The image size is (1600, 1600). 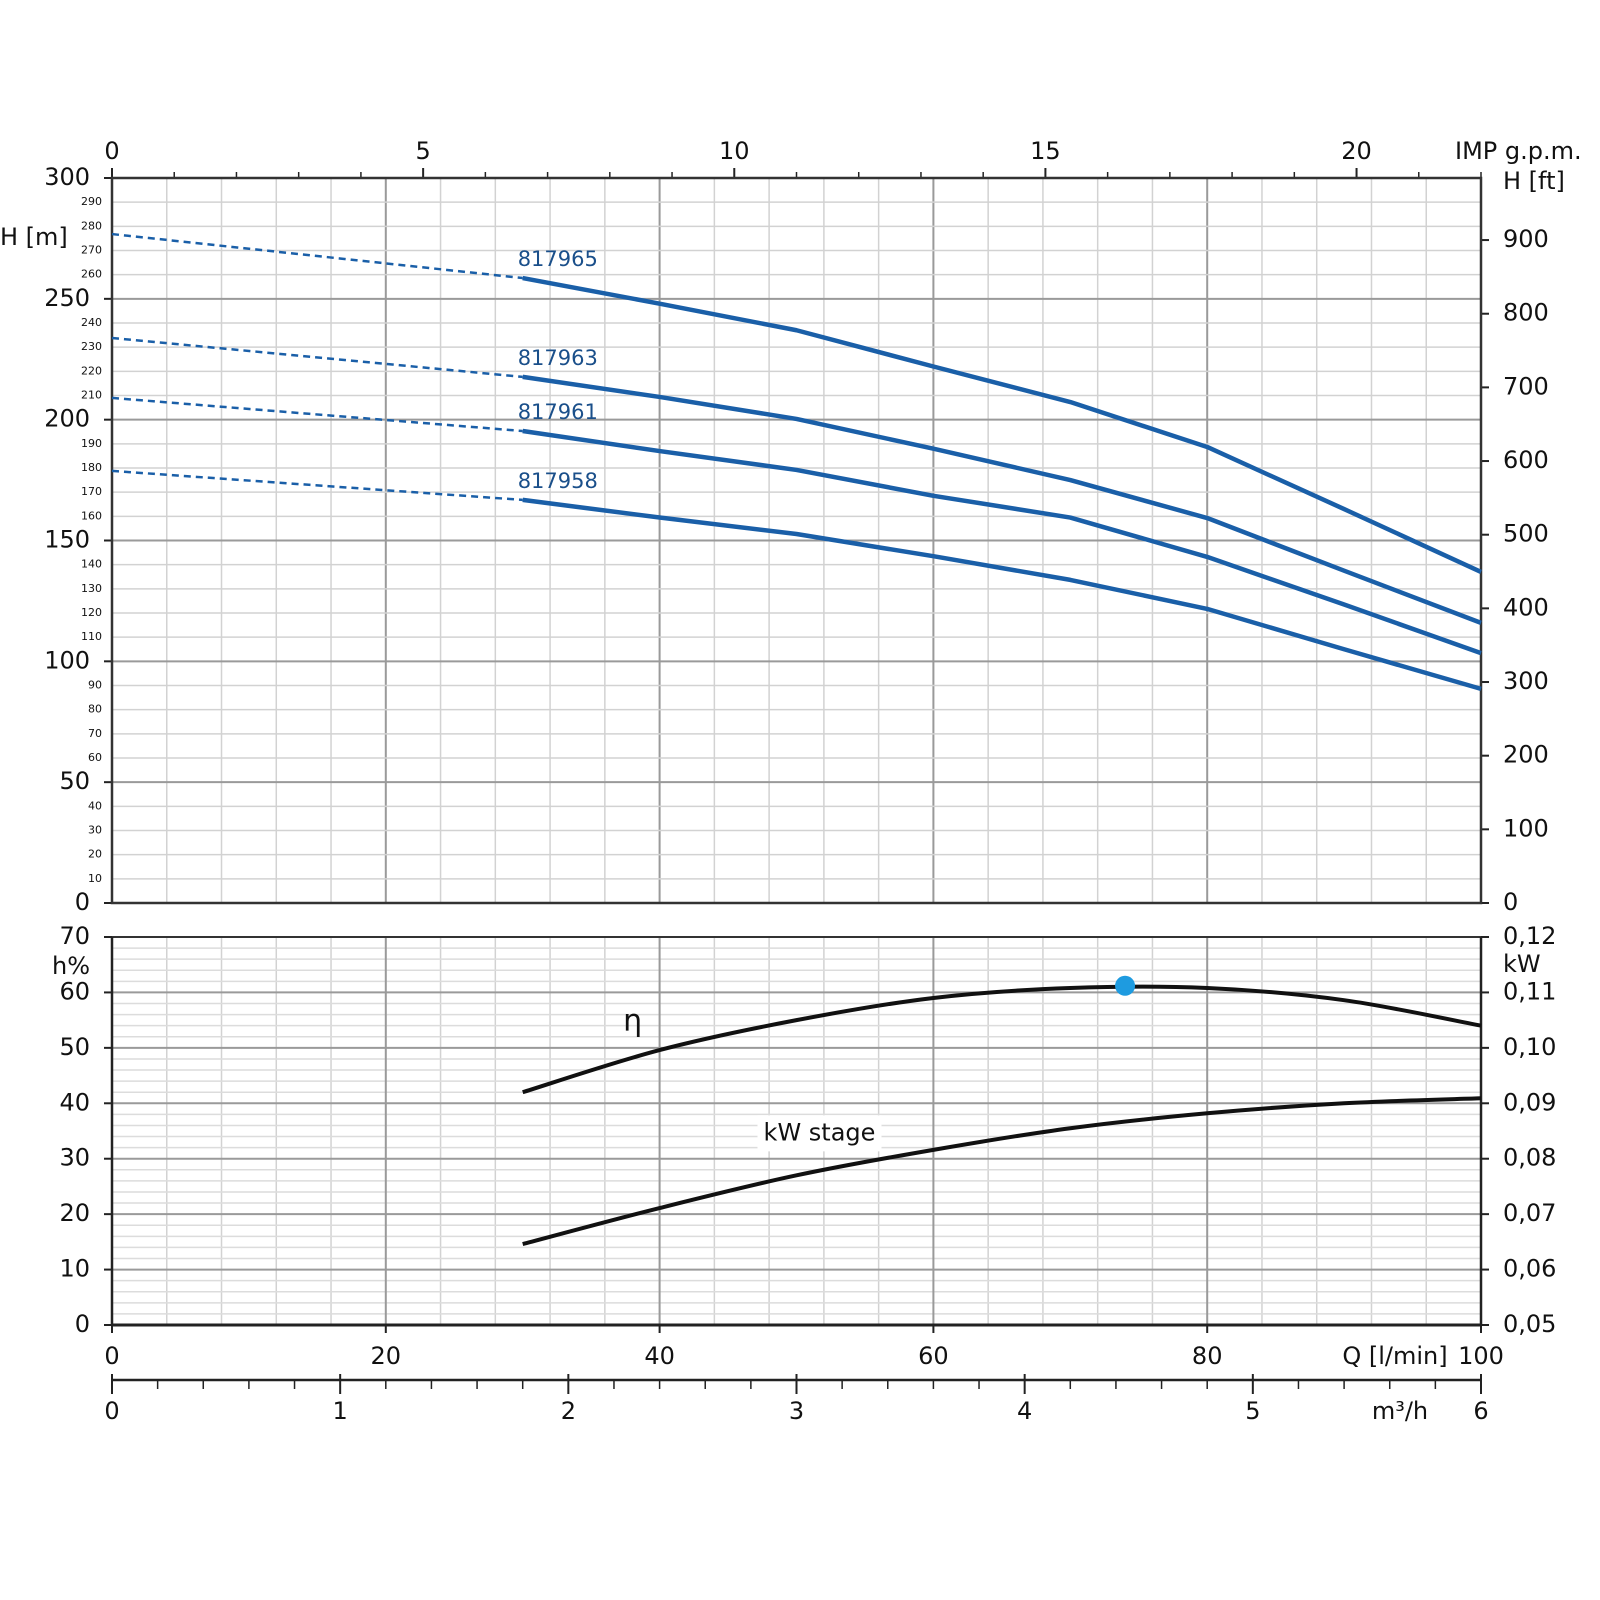 I want to click on y2-axis-label: H [ft], so click(x=1534, y=181).